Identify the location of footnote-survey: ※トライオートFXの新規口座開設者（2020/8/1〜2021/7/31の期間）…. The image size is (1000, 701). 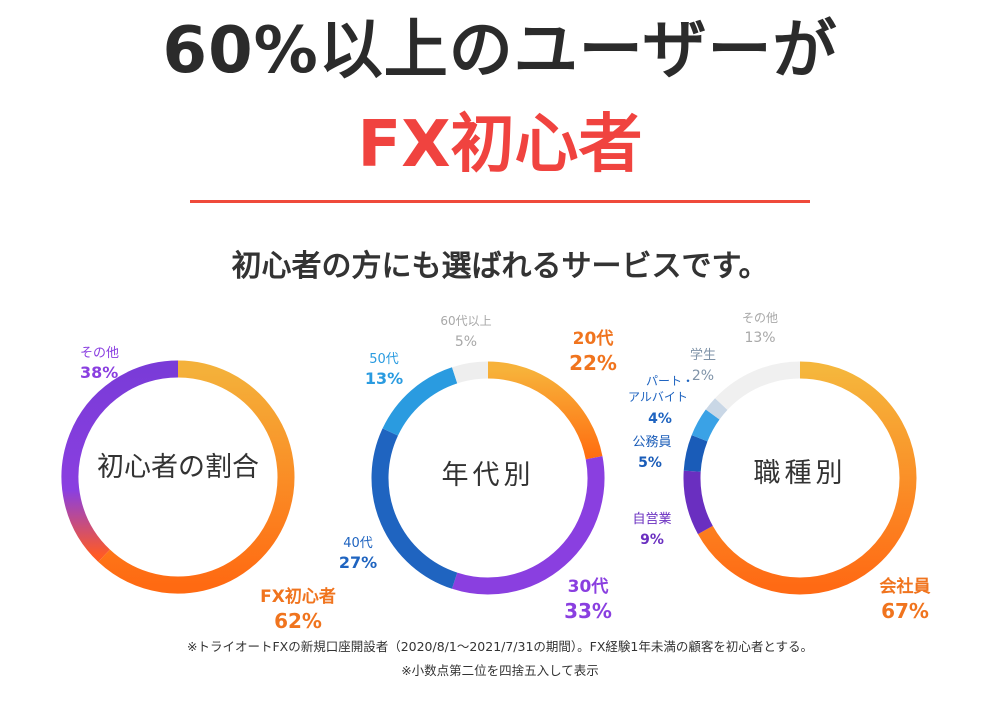
(500, 646).